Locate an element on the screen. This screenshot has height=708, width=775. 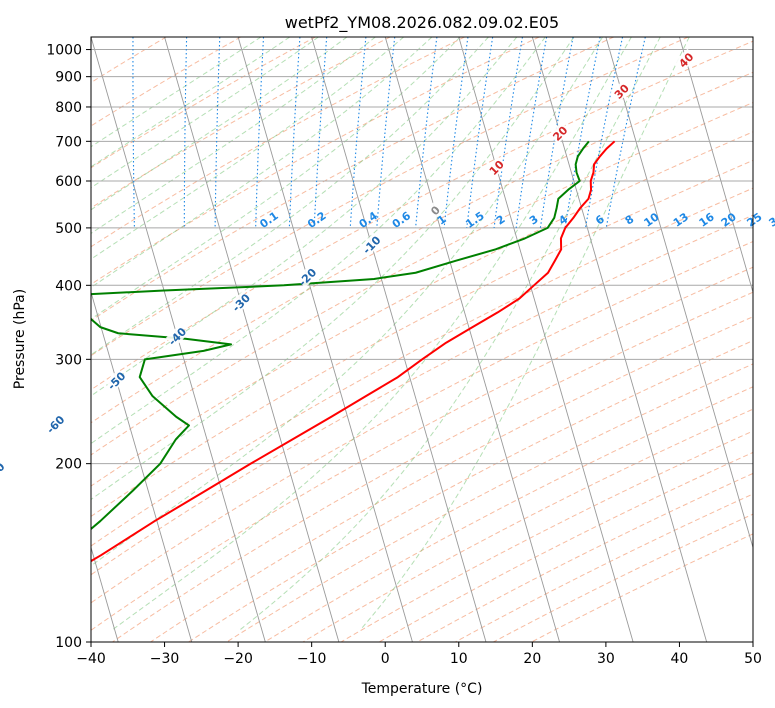
chart-title: wetPf2_YM08.2026.082.09.02.E05 is located at coordinates (422, 23).